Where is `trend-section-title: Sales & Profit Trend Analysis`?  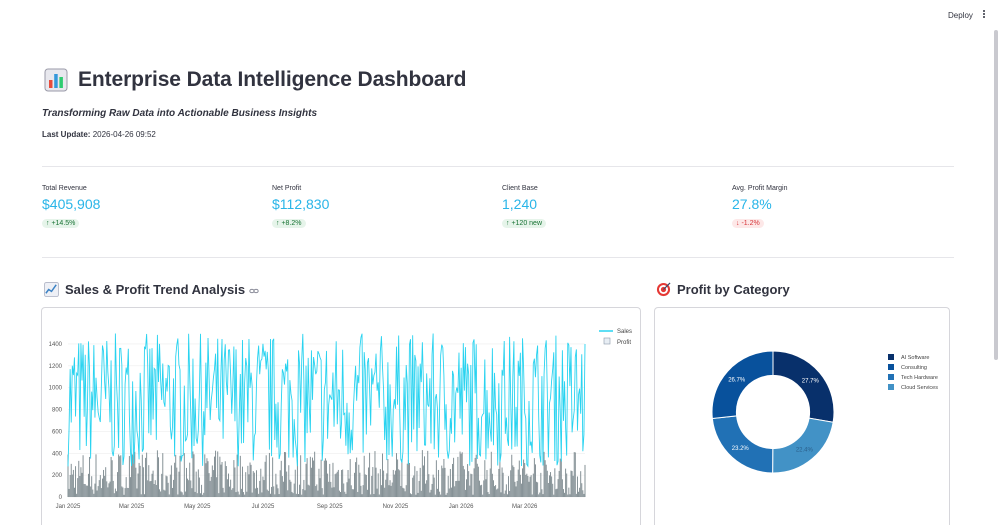
trend-section-title: Sales & Profit Trend Analysis is located at coordinates (155, 289).